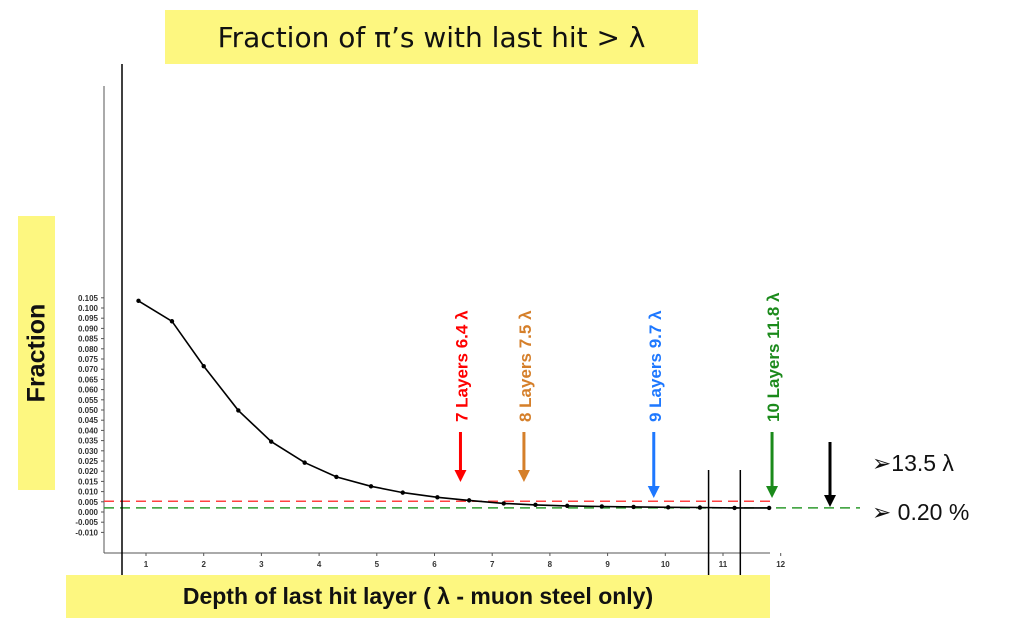 The width and height of the screenshot is (1025, 619). What do you see at coordinates (88, 461) in the screenshot?
I see `y-tick-label: 0.025` at bounding box center [88, 461].